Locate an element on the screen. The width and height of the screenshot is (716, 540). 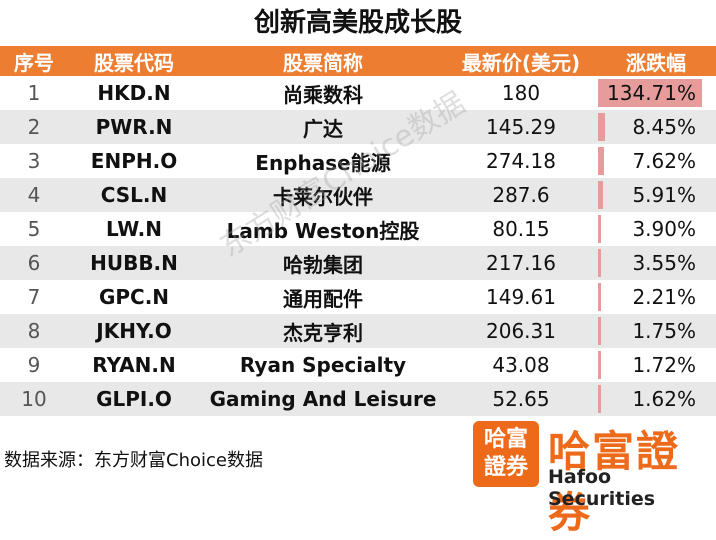
stock-price: 274.18 is located at coordinates (521, 161).